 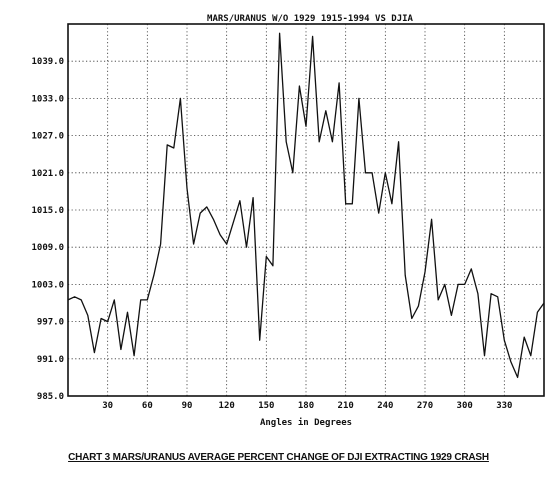 I want to click on y-tick-label: 985.0, so click(x=50, y=397).